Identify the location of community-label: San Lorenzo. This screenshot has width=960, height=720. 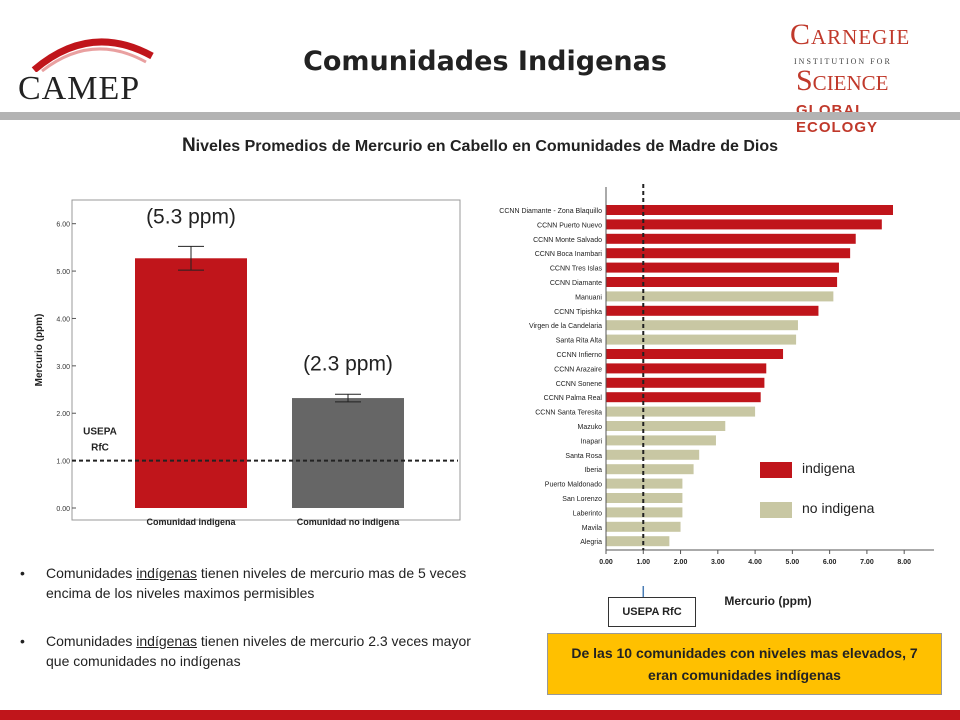
(582, 499).